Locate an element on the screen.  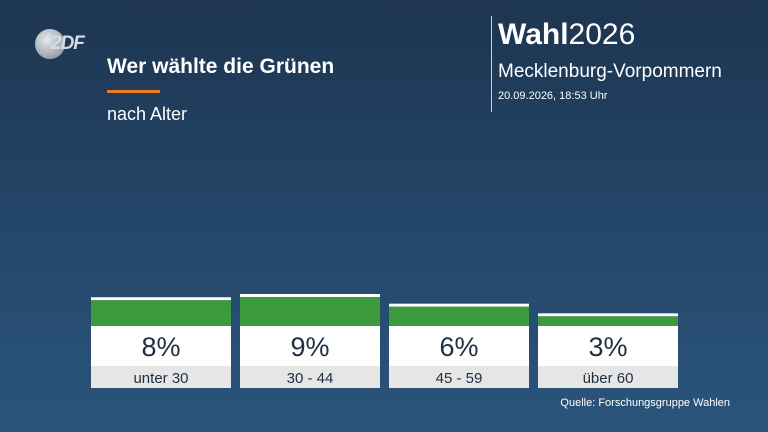
data-label: 3% is located at coordinates (607, 347).